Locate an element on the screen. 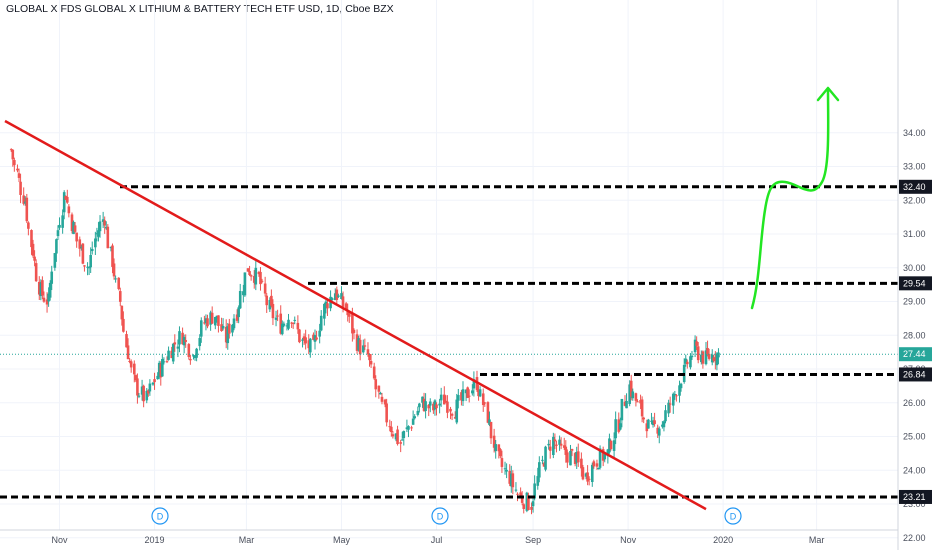 Image resolution: width=932 pixels, height=550 pixels. level-badge is located at coordinates (915, 283).